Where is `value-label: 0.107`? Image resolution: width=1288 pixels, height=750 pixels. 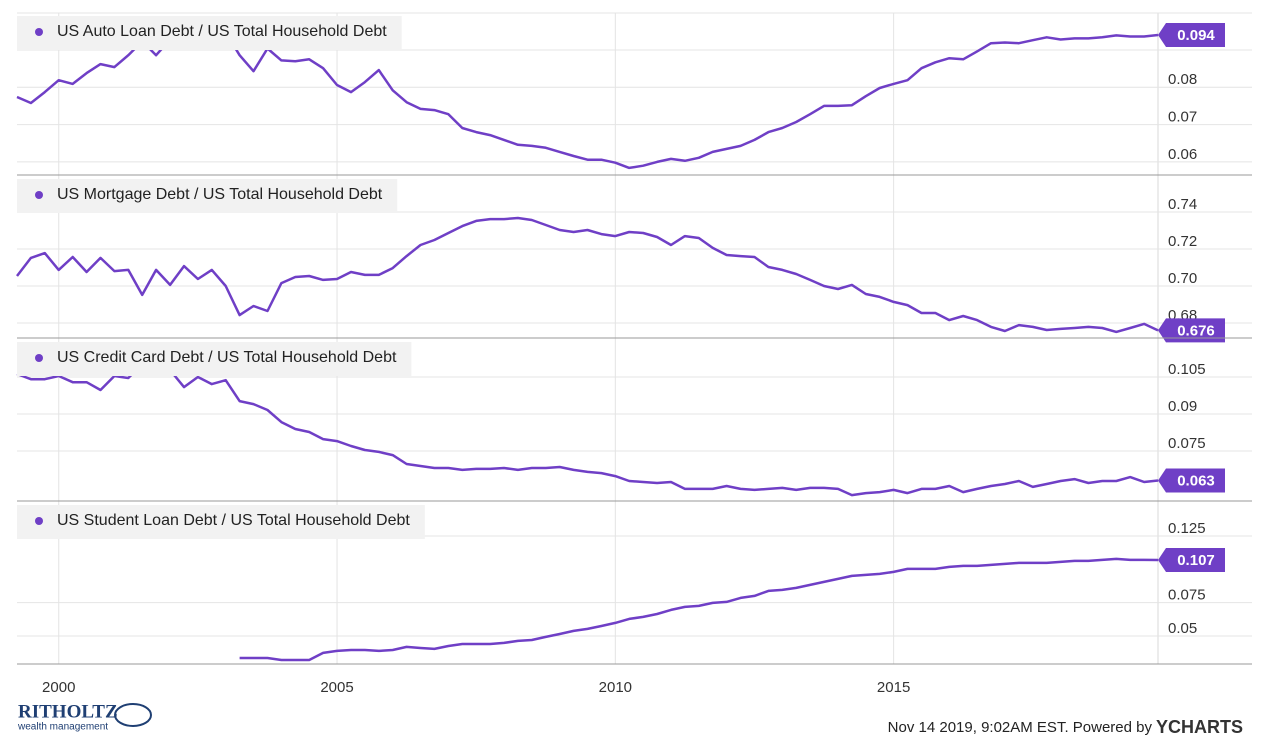
value-label: 0.107 is located at coordinates (1196, 560).